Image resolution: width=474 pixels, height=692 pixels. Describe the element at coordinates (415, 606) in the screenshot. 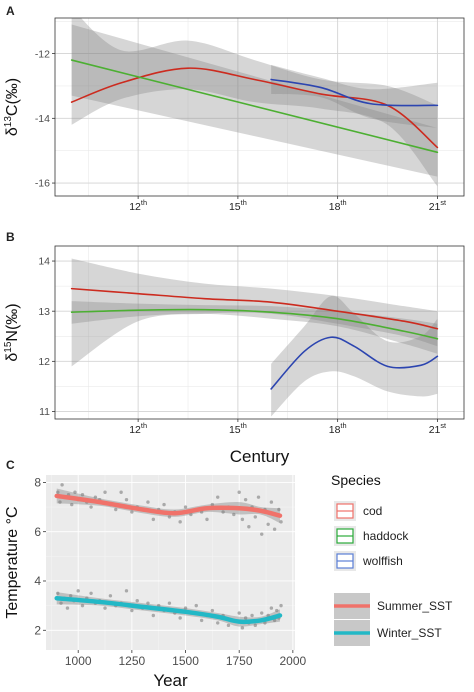

I see `legend-label: Summer_SST` at that location.